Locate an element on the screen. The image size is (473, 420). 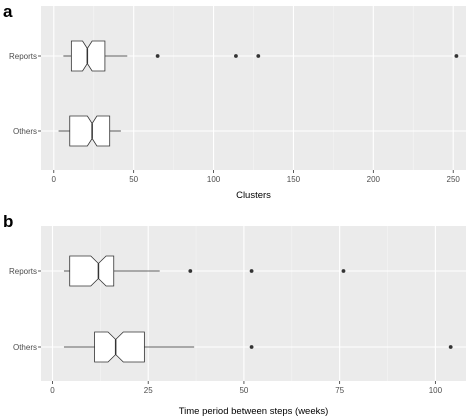
x-tick-label: 25 is located at coordinates (148, 390).